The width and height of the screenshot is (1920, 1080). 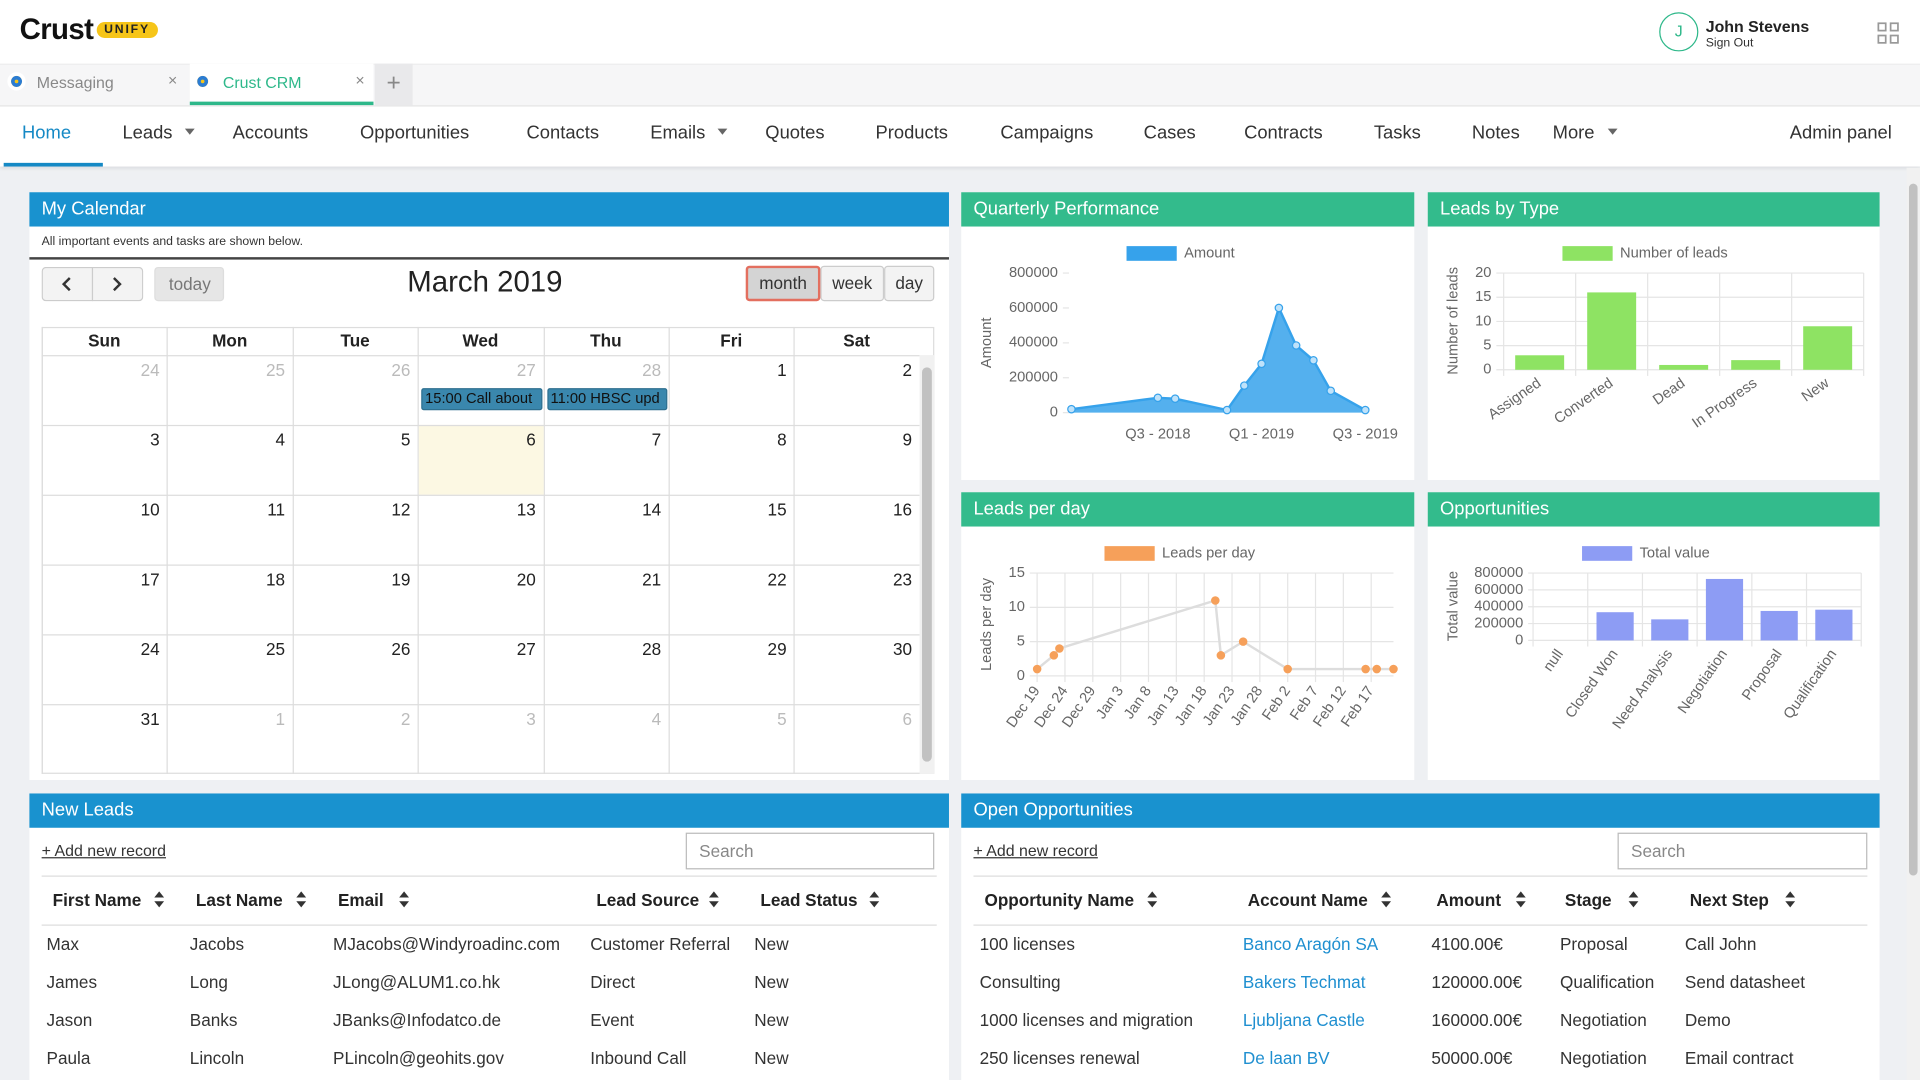 I want to click on column-header: Next Step, so click(x=1729, y=900).